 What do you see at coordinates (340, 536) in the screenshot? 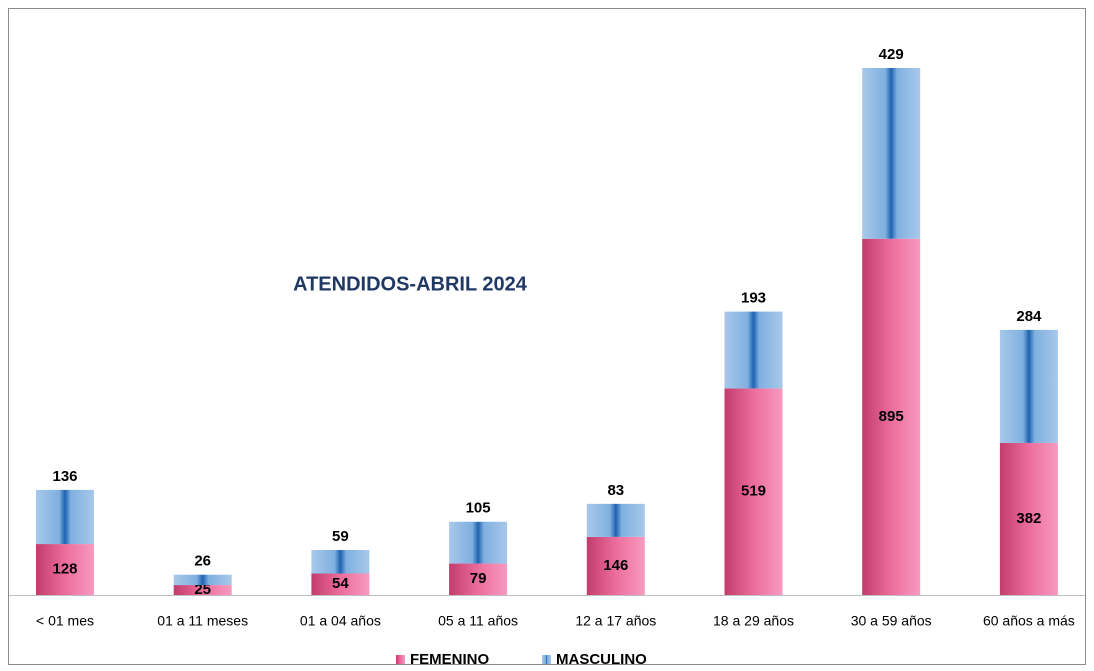
I see `data-label: 59` at bounding box center [340, 536].